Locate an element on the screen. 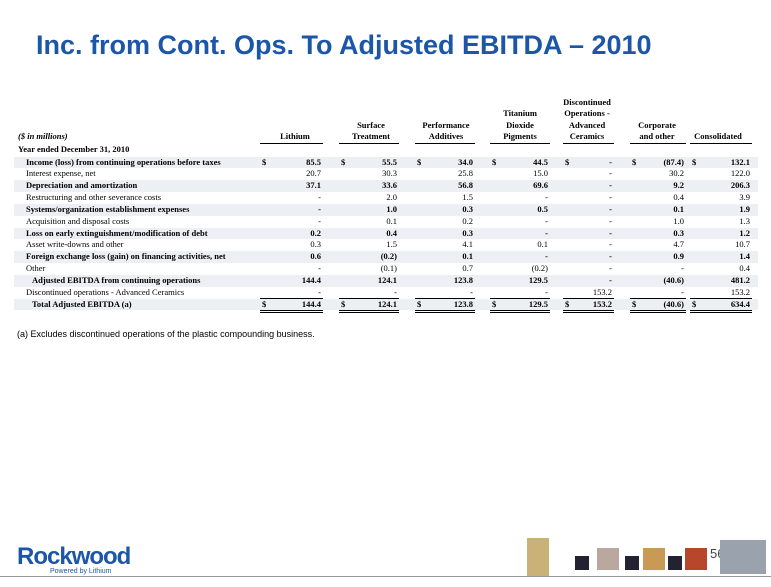 This screenshot has width=771, height=587. cell-value: 69.6 is located at coordinates (540, 185).